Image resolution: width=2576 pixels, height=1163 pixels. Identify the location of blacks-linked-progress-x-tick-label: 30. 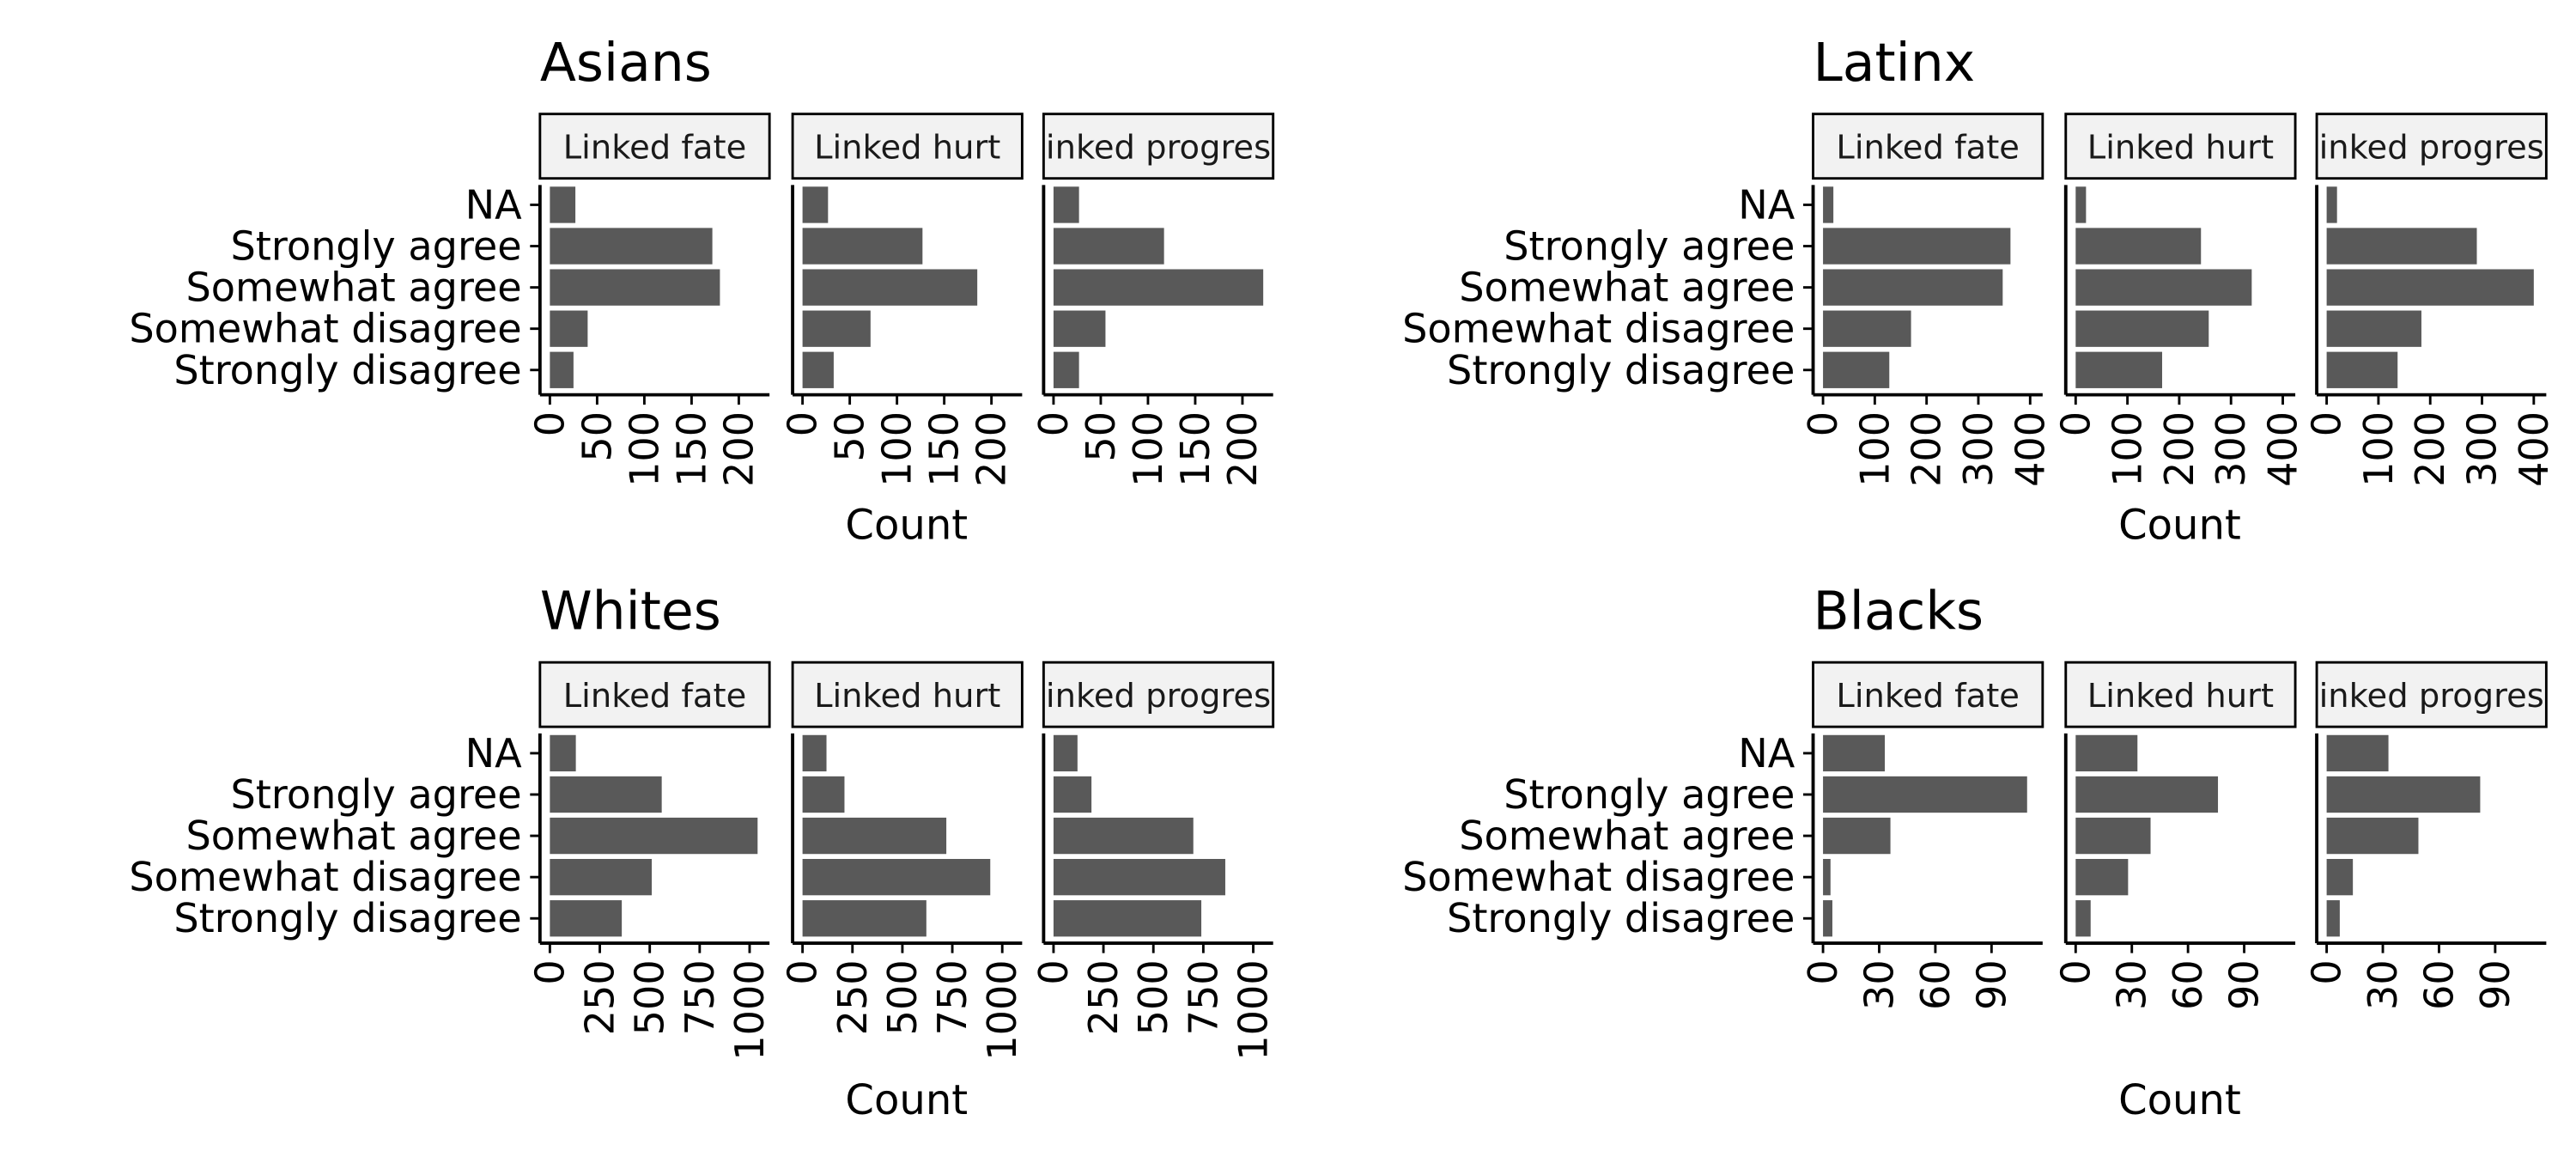
(2383, 984).